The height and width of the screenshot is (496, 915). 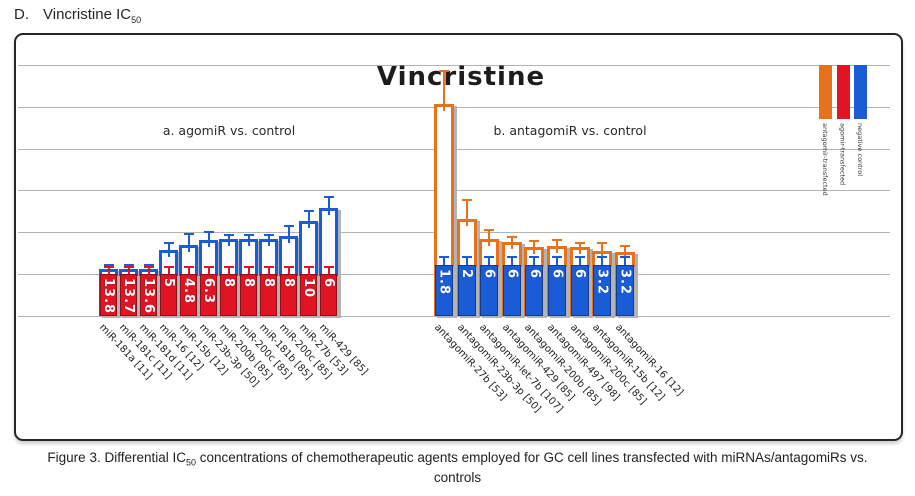 I want to click on front-bar: 13.7, so click(x=128, y=295).